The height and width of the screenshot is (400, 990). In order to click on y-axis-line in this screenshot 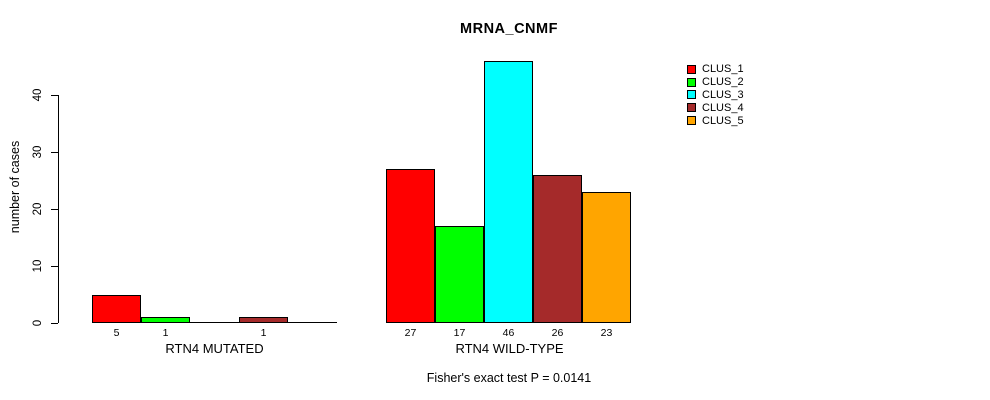, I will do `click(58, 209)`.